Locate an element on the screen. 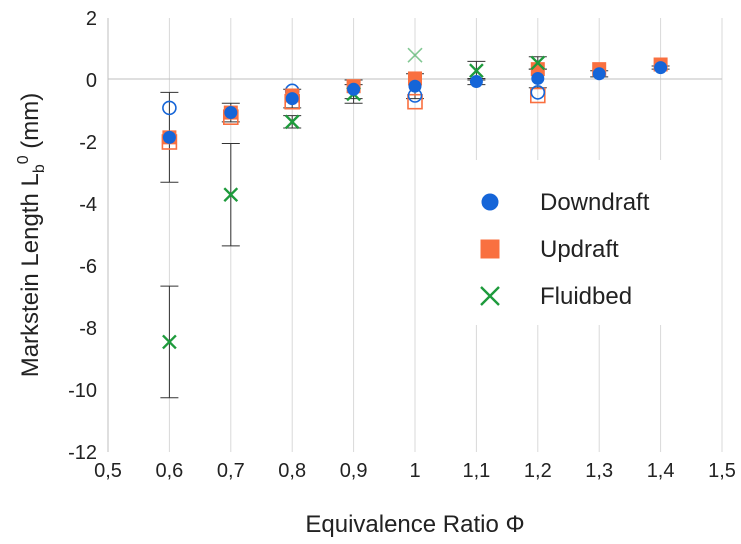 Image resolution: width=741 pixels, height=544 pixels. legend: Downdraft Updraft Fluidbed is located at coordinates (574, 242).